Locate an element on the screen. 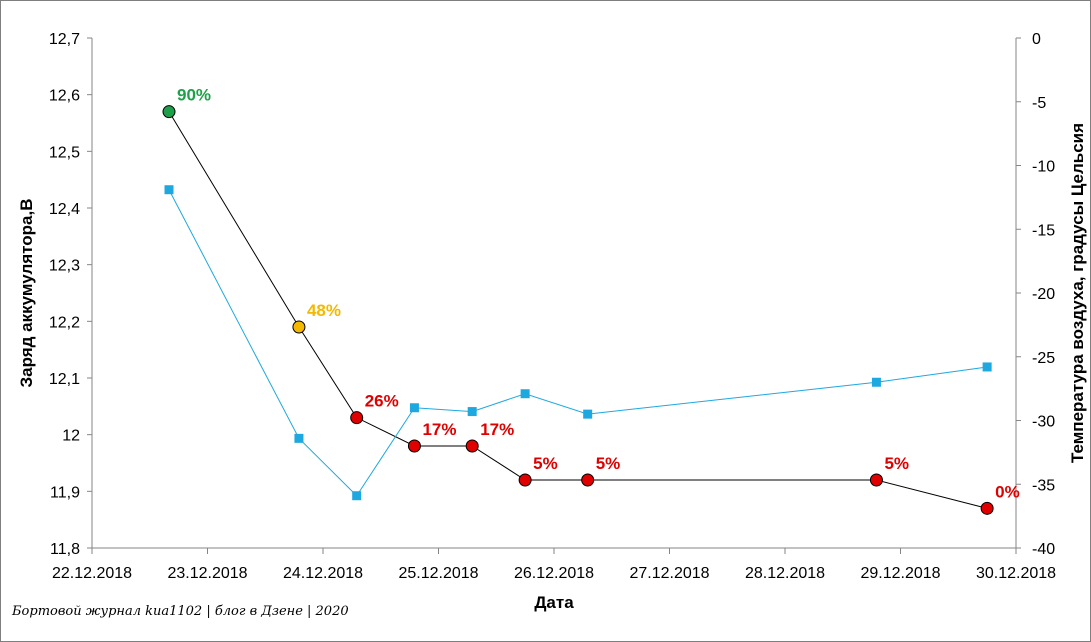  y-right-tick-label: -10 is located at coordinates (1043, 167).